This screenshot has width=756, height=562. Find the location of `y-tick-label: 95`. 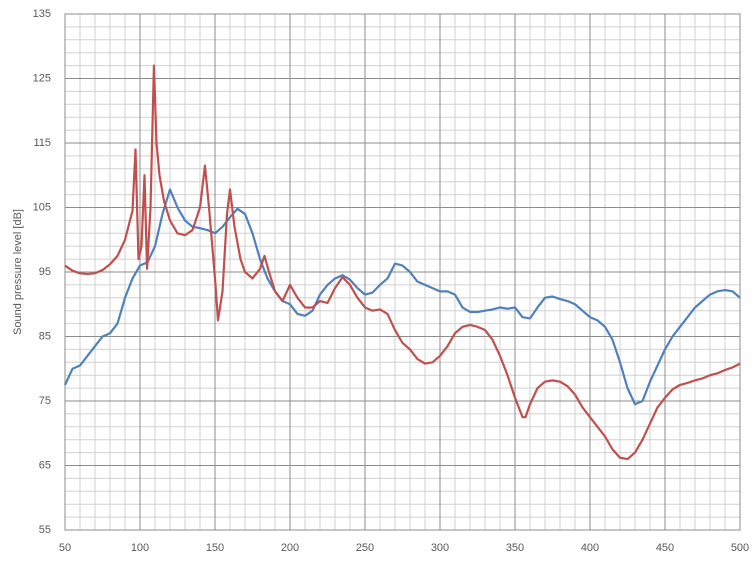

y-tick-label: 95 is located at coordinates (45, 272).